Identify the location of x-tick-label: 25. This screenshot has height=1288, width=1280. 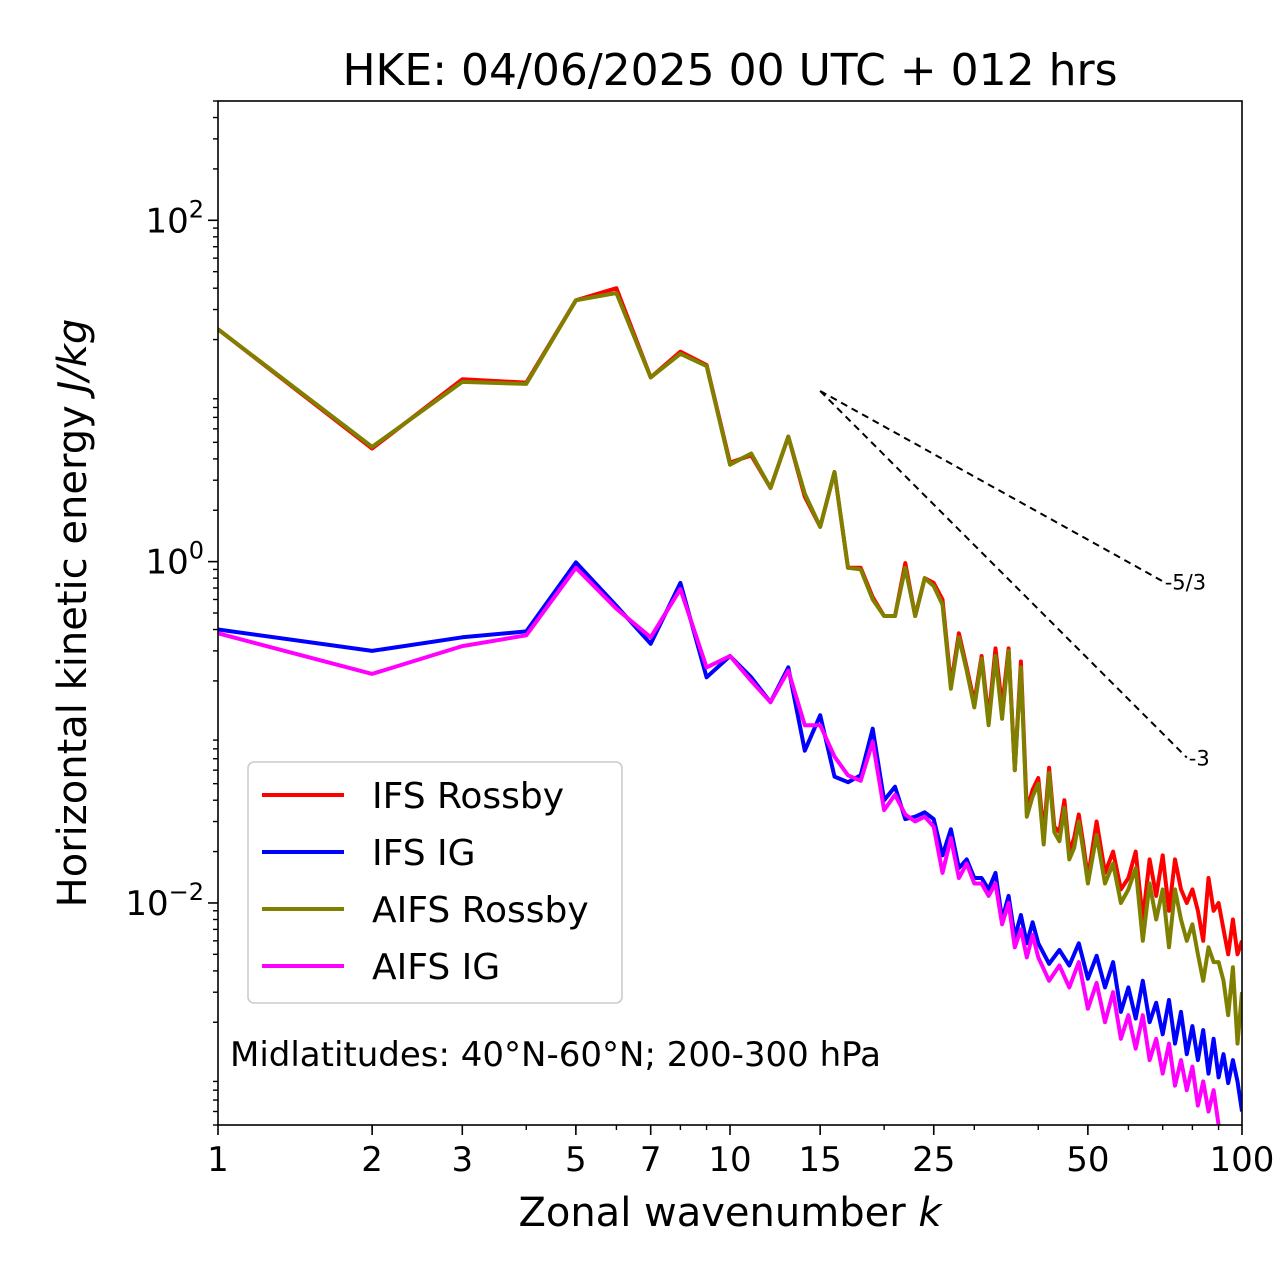
(933, 1160).